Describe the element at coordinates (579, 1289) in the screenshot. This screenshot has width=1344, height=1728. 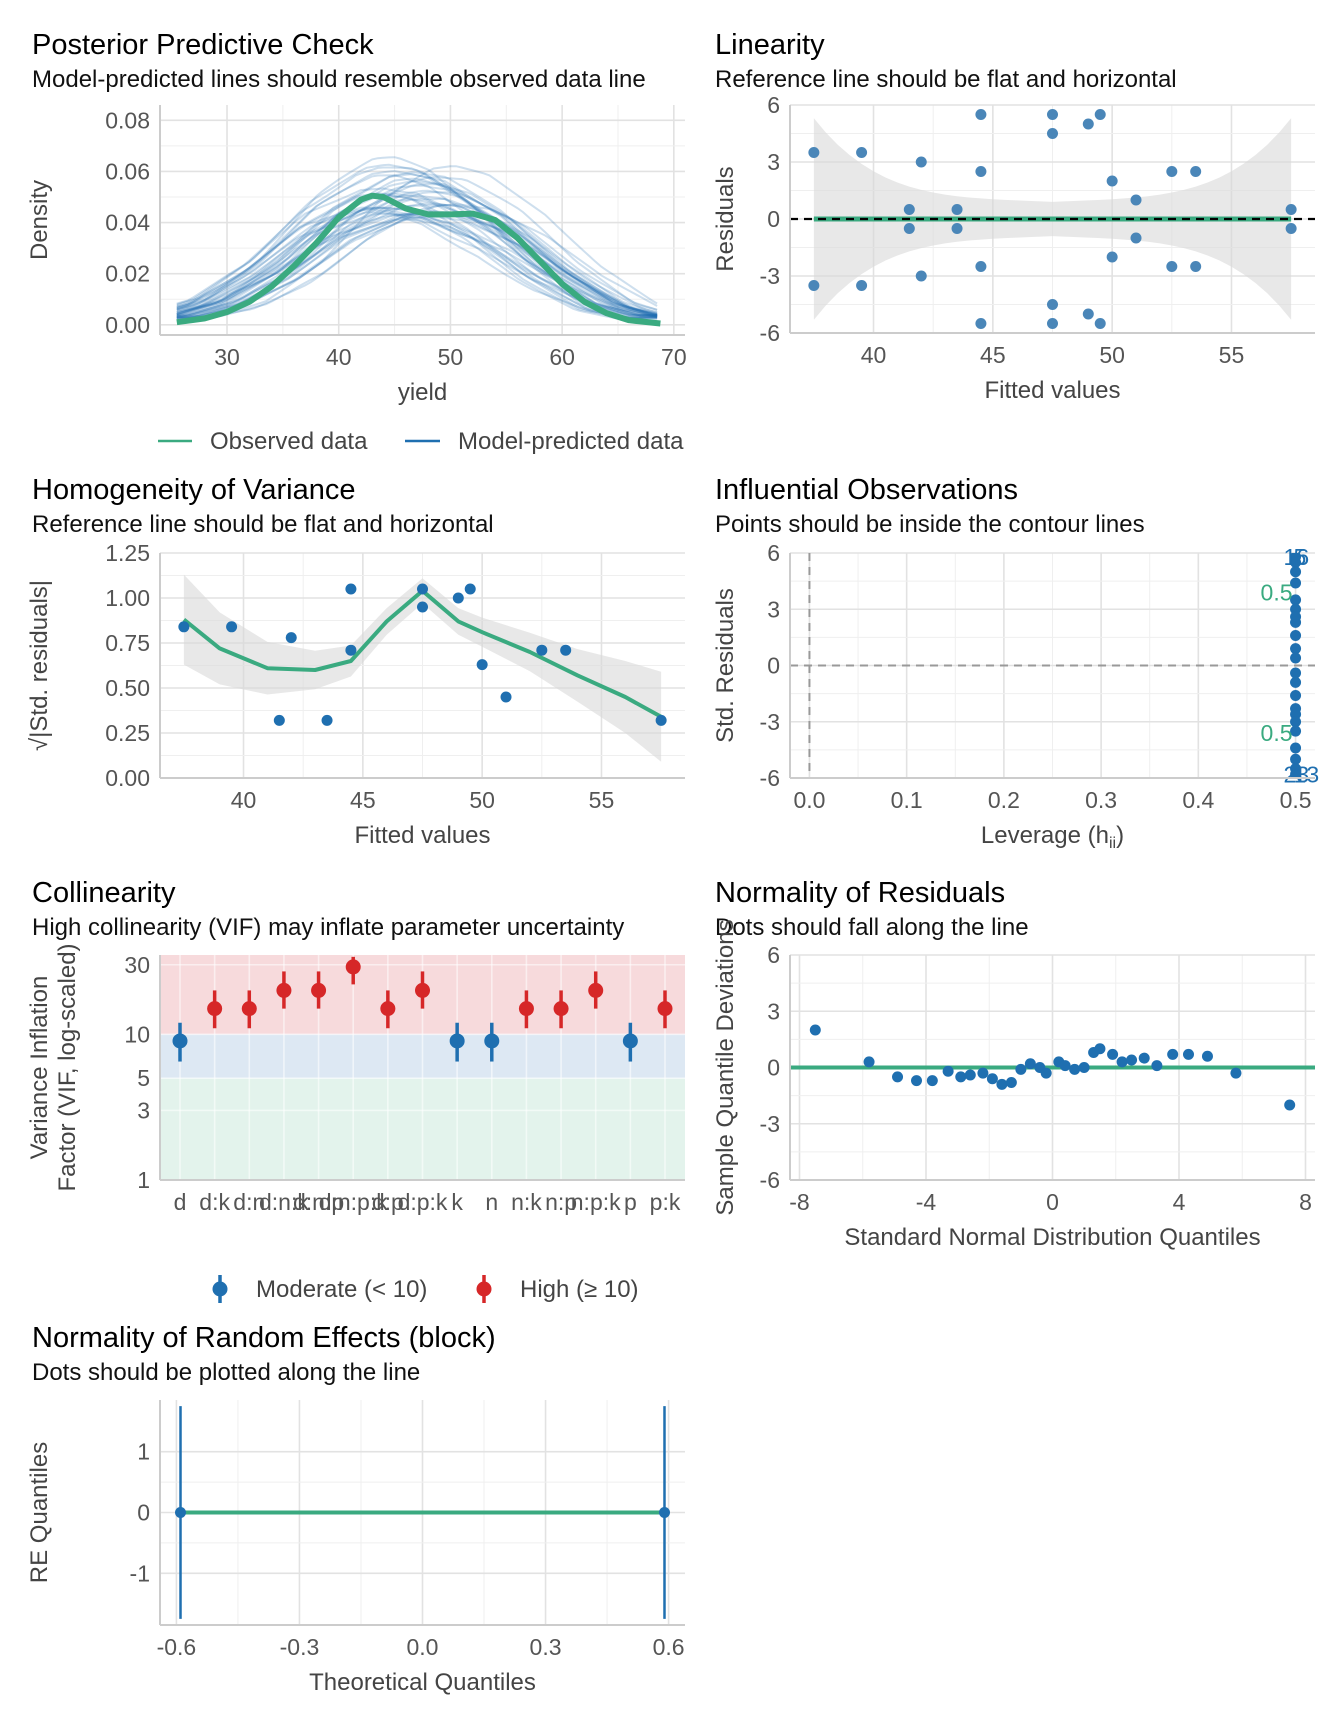
I see `legend-label-high: High (≥ 10)` at that location.